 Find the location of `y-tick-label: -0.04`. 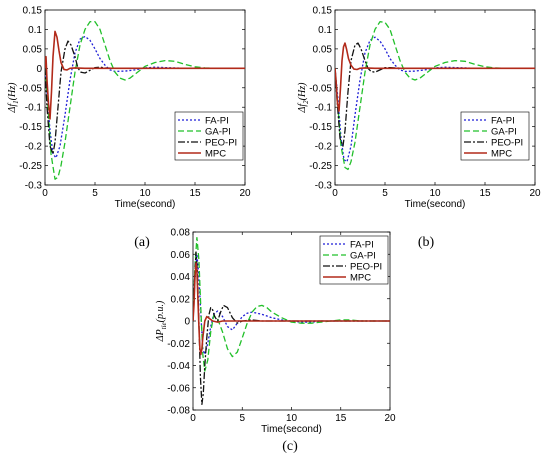

y-tick-label: -0.04 is located at coordinates (178, 366).